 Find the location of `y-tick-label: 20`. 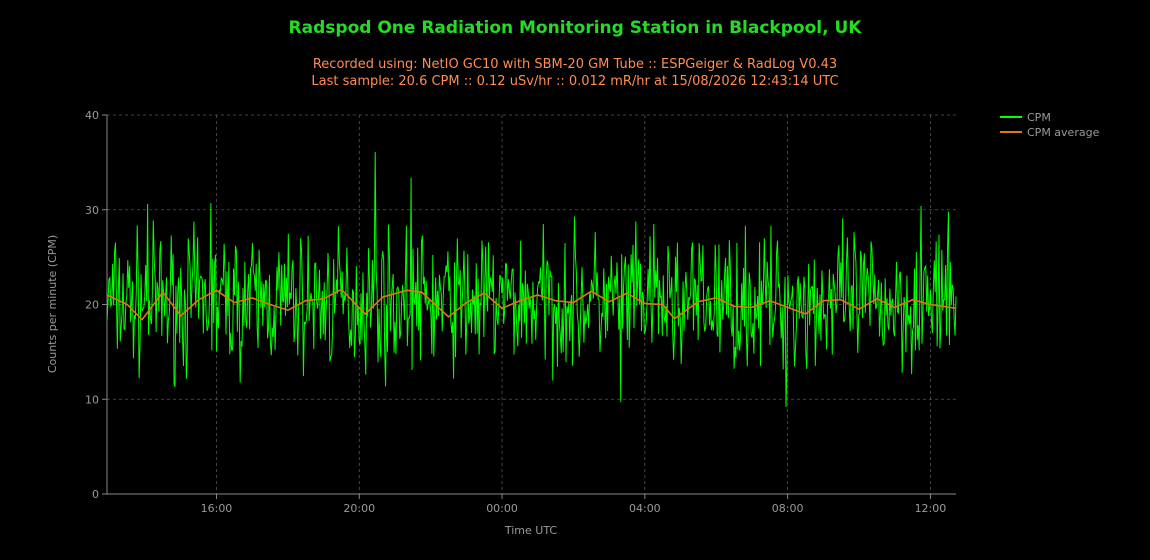

y-tick-label: 20 is located at coordinates (92, 305).